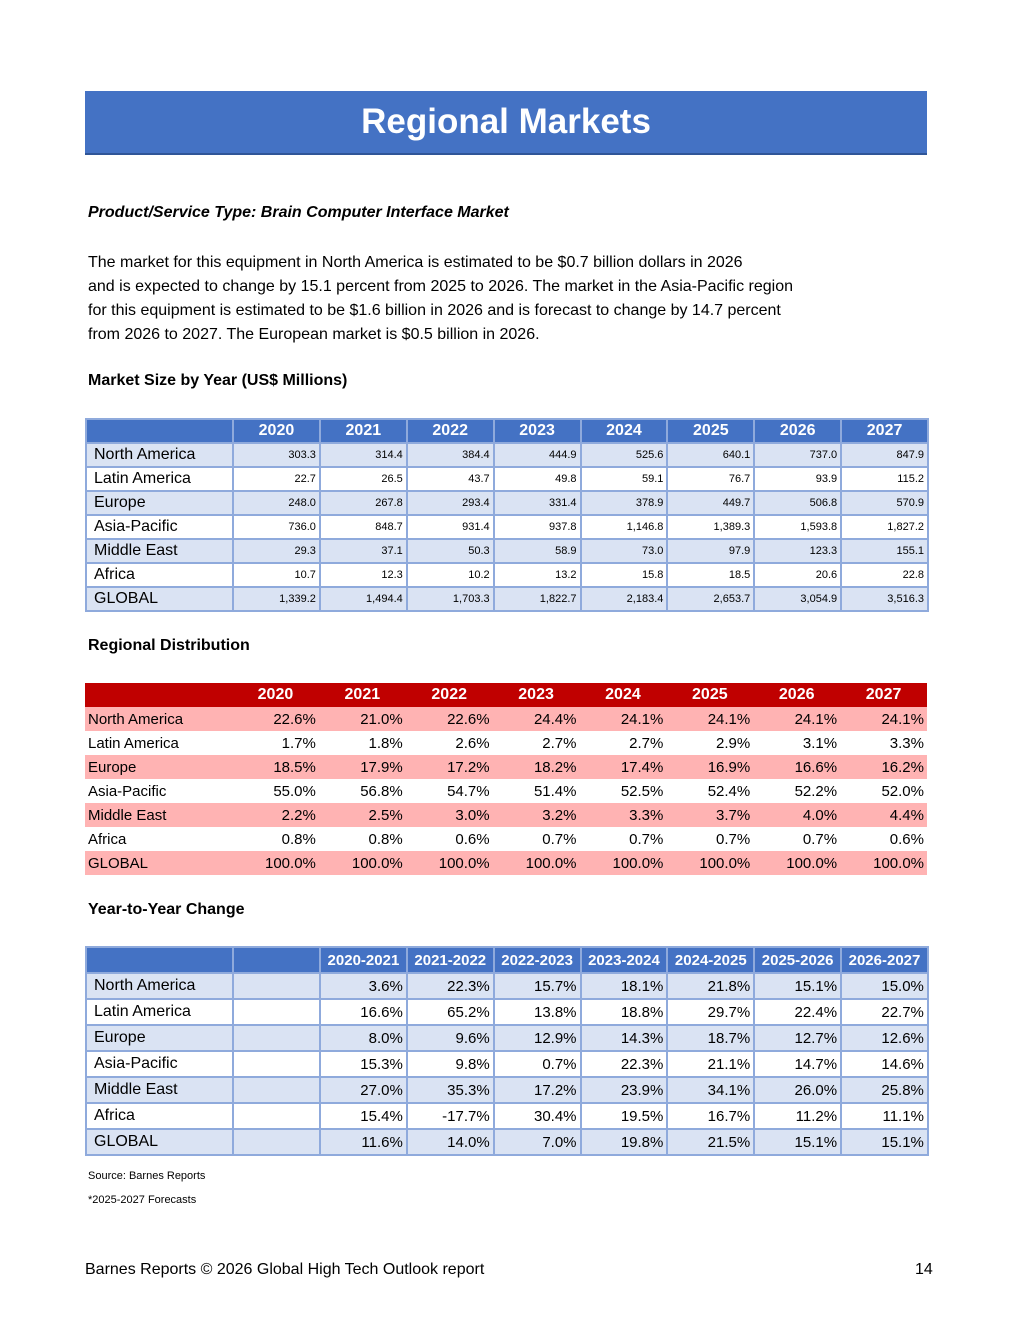  What do you see at coordinates (710, 695) in the screenshot?
I see `column-header: 2025` at bounding box center [710, 695].